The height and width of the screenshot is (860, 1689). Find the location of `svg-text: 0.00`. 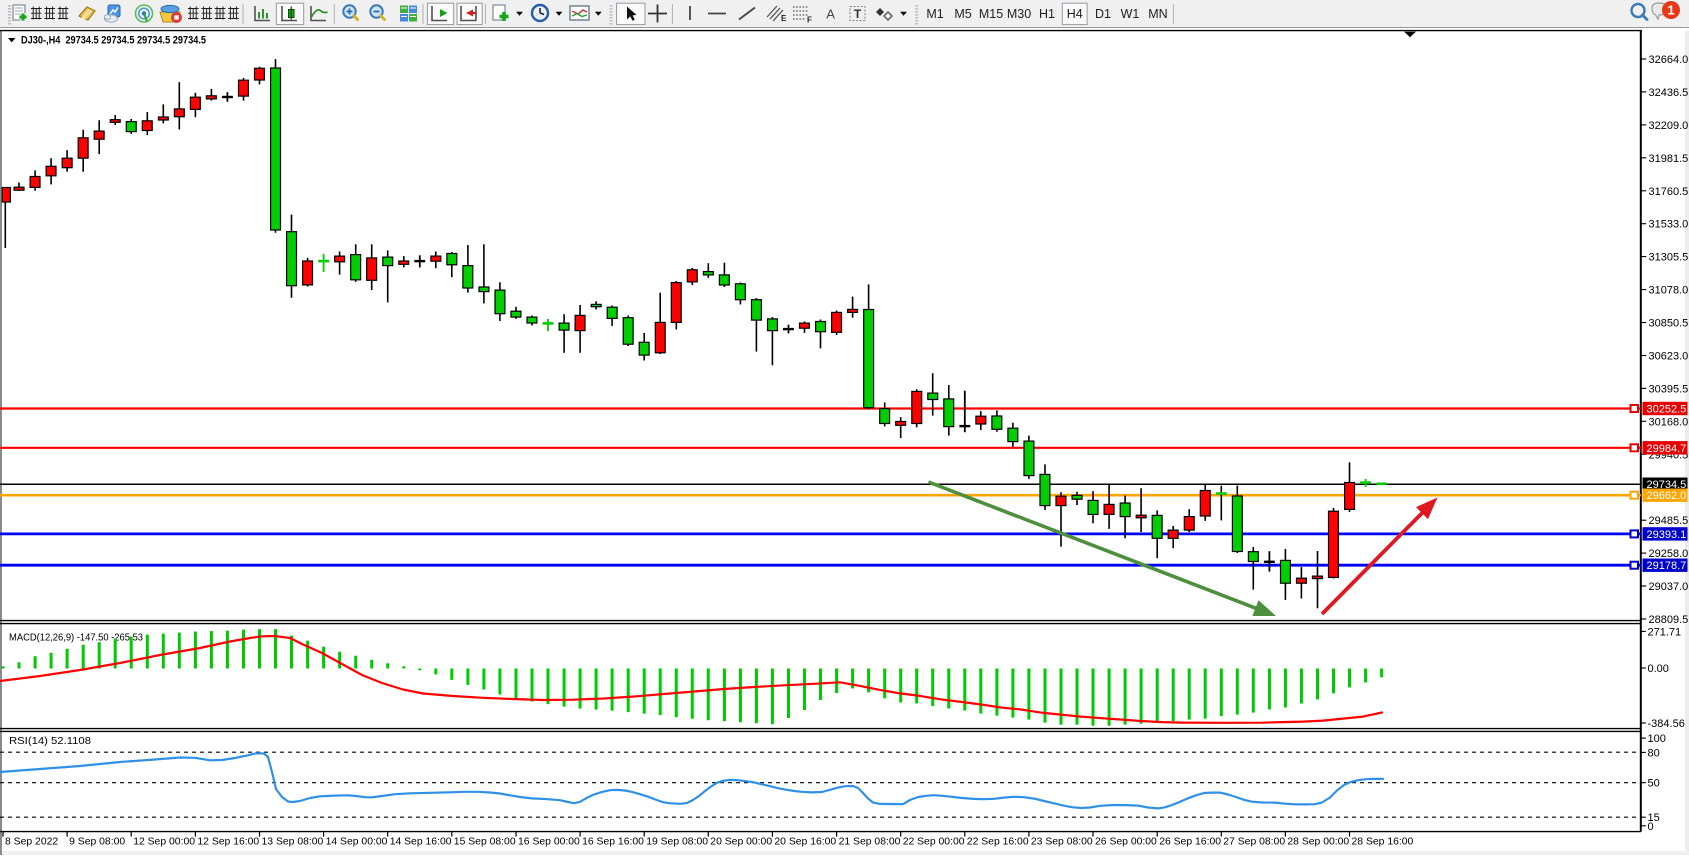

svg-text: 0.00 is located at coordinates (1658, 669).